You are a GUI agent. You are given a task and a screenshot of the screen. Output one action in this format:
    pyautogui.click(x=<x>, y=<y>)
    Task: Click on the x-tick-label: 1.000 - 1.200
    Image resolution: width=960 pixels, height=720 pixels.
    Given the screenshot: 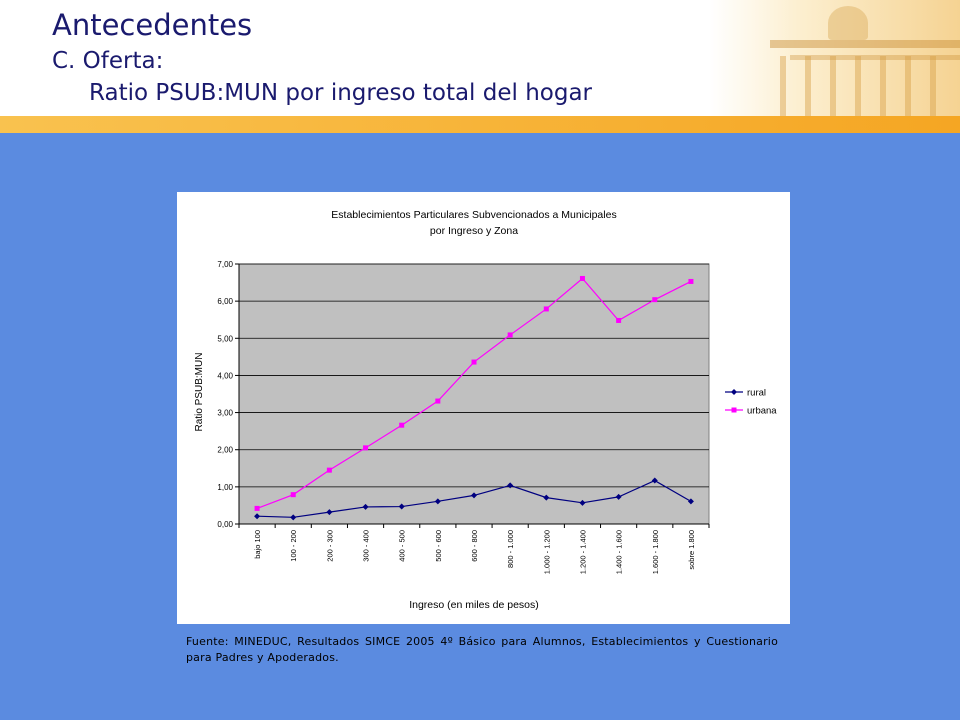 What is the action you would take?
    pyautogui.click(x=546, y=552)
    